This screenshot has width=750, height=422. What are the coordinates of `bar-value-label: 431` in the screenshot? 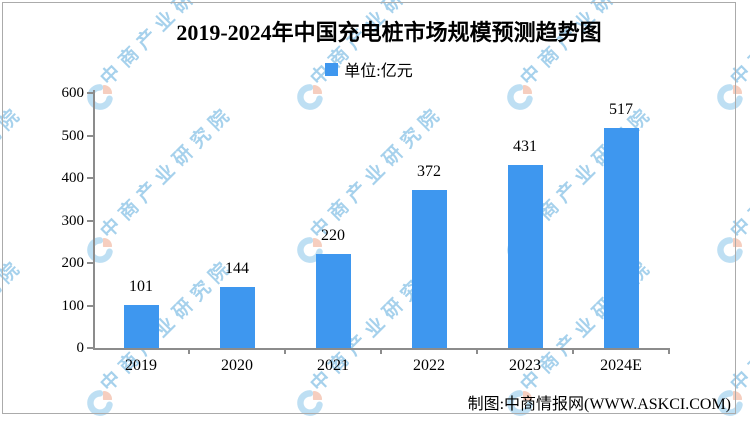 It's located at (525, 146).